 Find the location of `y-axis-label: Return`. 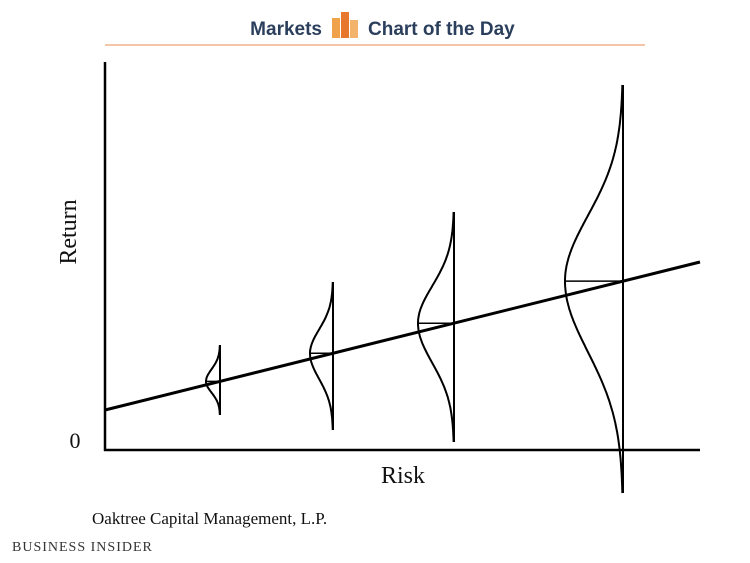

y-axis-label: Return is located at coordinates (69, 231).